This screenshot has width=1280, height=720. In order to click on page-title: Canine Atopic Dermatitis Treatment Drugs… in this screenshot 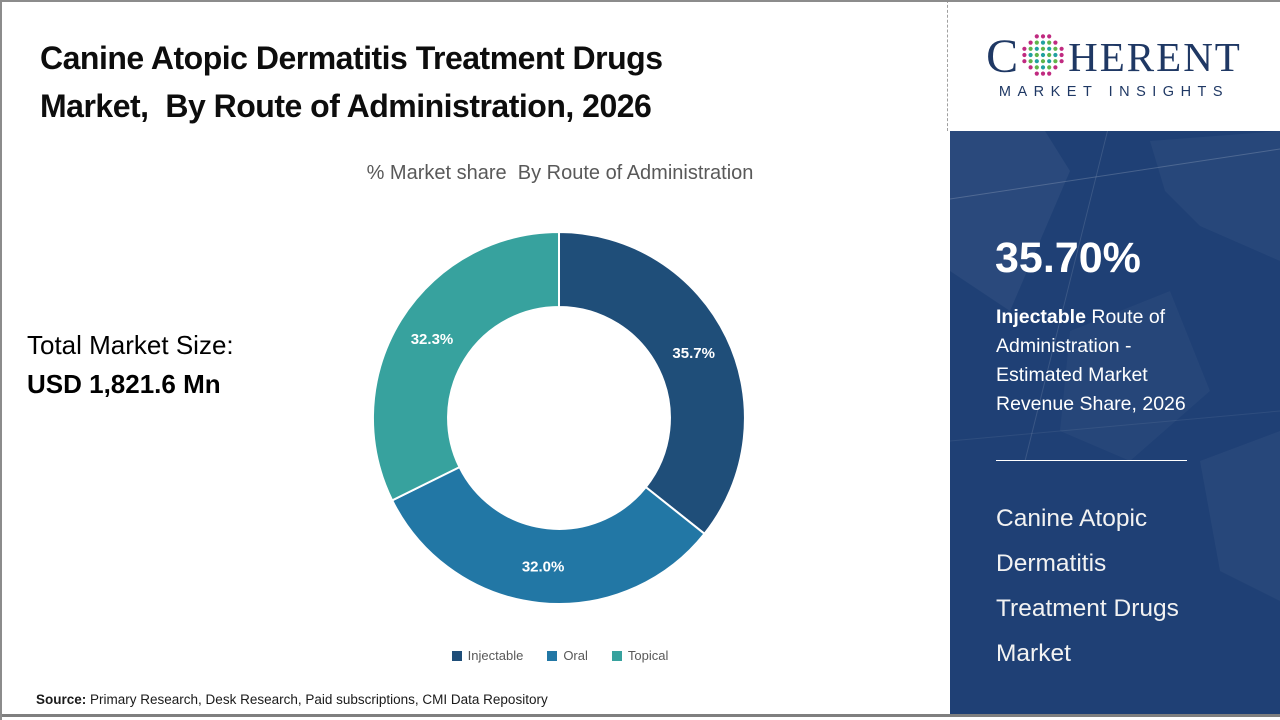, I will do `click(351, 82)`.